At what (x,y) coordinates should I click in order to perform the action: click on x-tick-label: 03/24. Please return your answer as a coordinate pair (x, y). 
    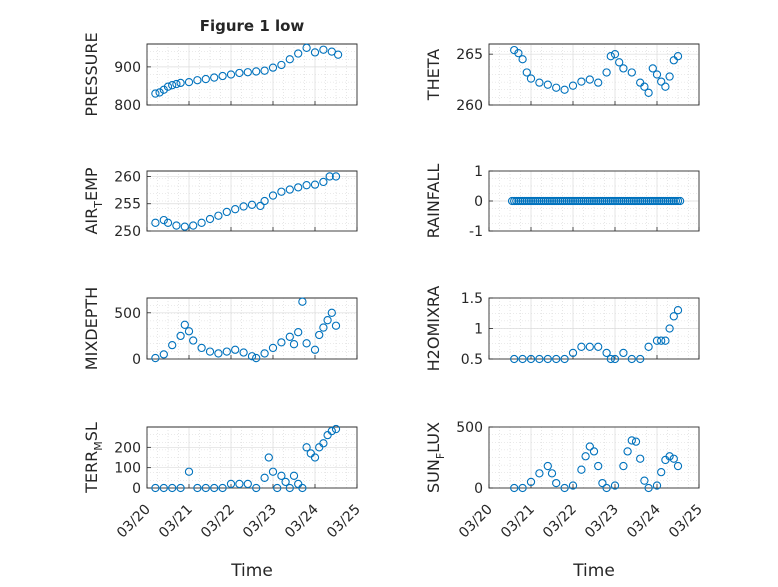
    Looking at the image, I should click on (302, 521).